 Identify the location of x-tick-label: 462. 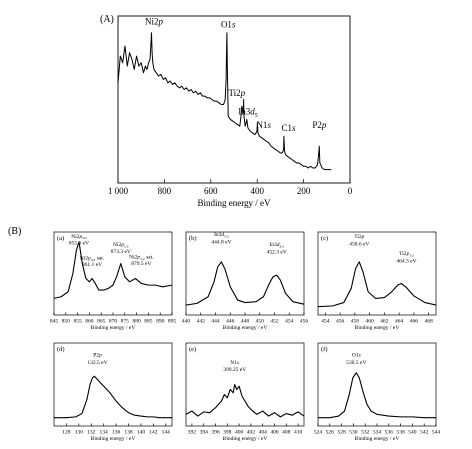
(384, 322).